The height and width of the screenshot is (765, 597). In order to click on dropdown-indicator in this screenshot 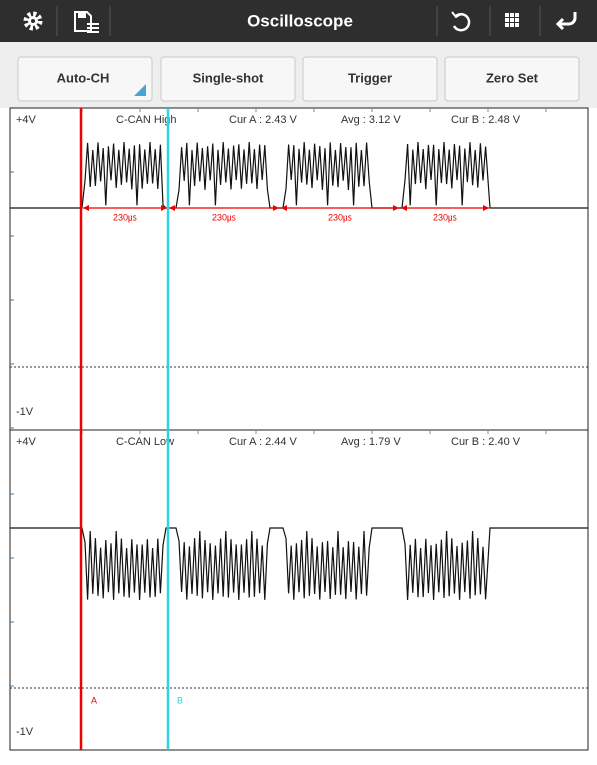, I will do `click(140, 90)`.